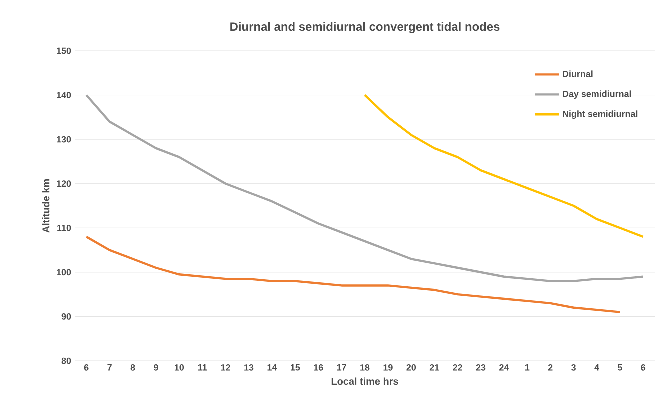  What do you see at coordinates (319, 367) in the screenshot?
I see `x-tick-label: 16` at bounding box center [319, 367].